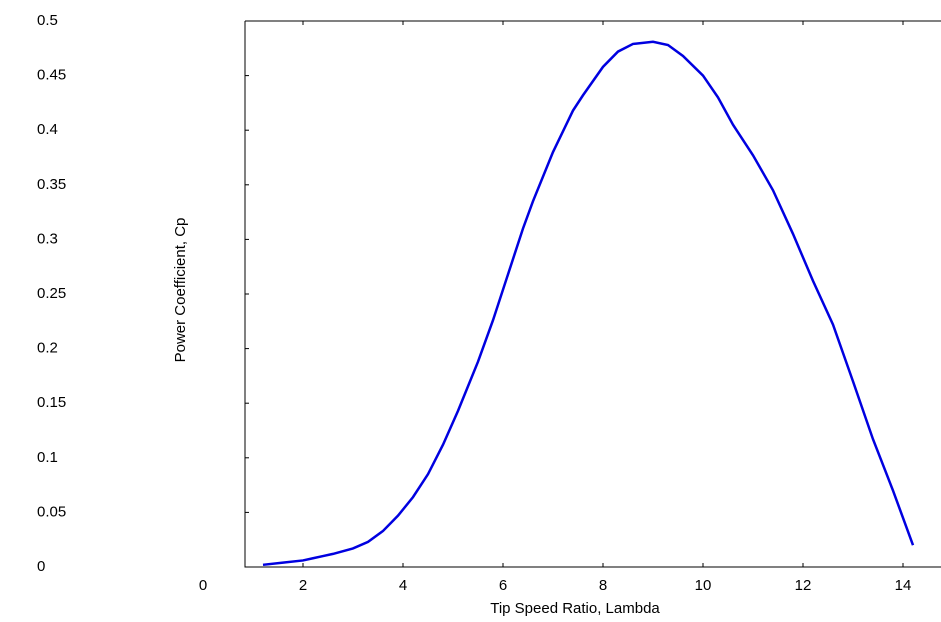 This screenshot has width=941, height=622. What do you see at coordinates (575, 608) in the screenshot?
I see `x-axis-label: Tip Speed Ratio, Lambda` at bounding box center [575, 608].